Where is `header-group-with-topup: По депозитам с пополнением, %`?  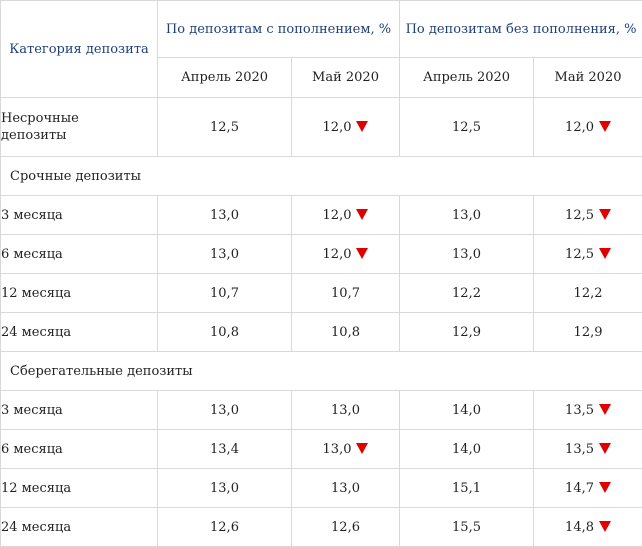
header-group-with-topup: По депозитам с пополнением, % is located at coordinates (278, 29).